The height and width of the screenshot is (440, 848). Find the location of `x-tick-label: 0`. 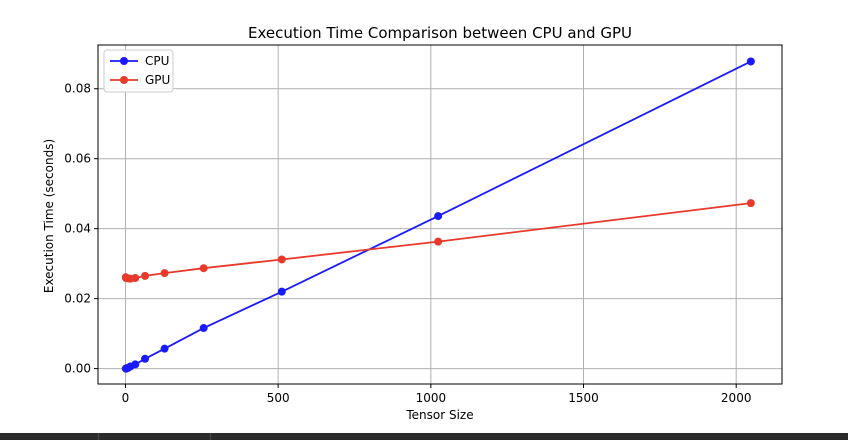

x-tick-label: 0 is located at coordinates (126, 398).